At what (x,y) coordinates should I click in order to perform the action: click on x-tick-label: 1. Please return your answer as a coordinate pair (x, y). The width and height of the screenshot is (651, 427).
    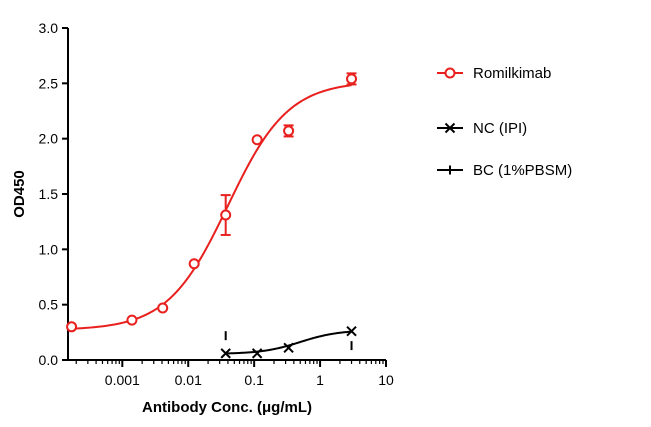
    Looking at the image, I should click on (320, 380).